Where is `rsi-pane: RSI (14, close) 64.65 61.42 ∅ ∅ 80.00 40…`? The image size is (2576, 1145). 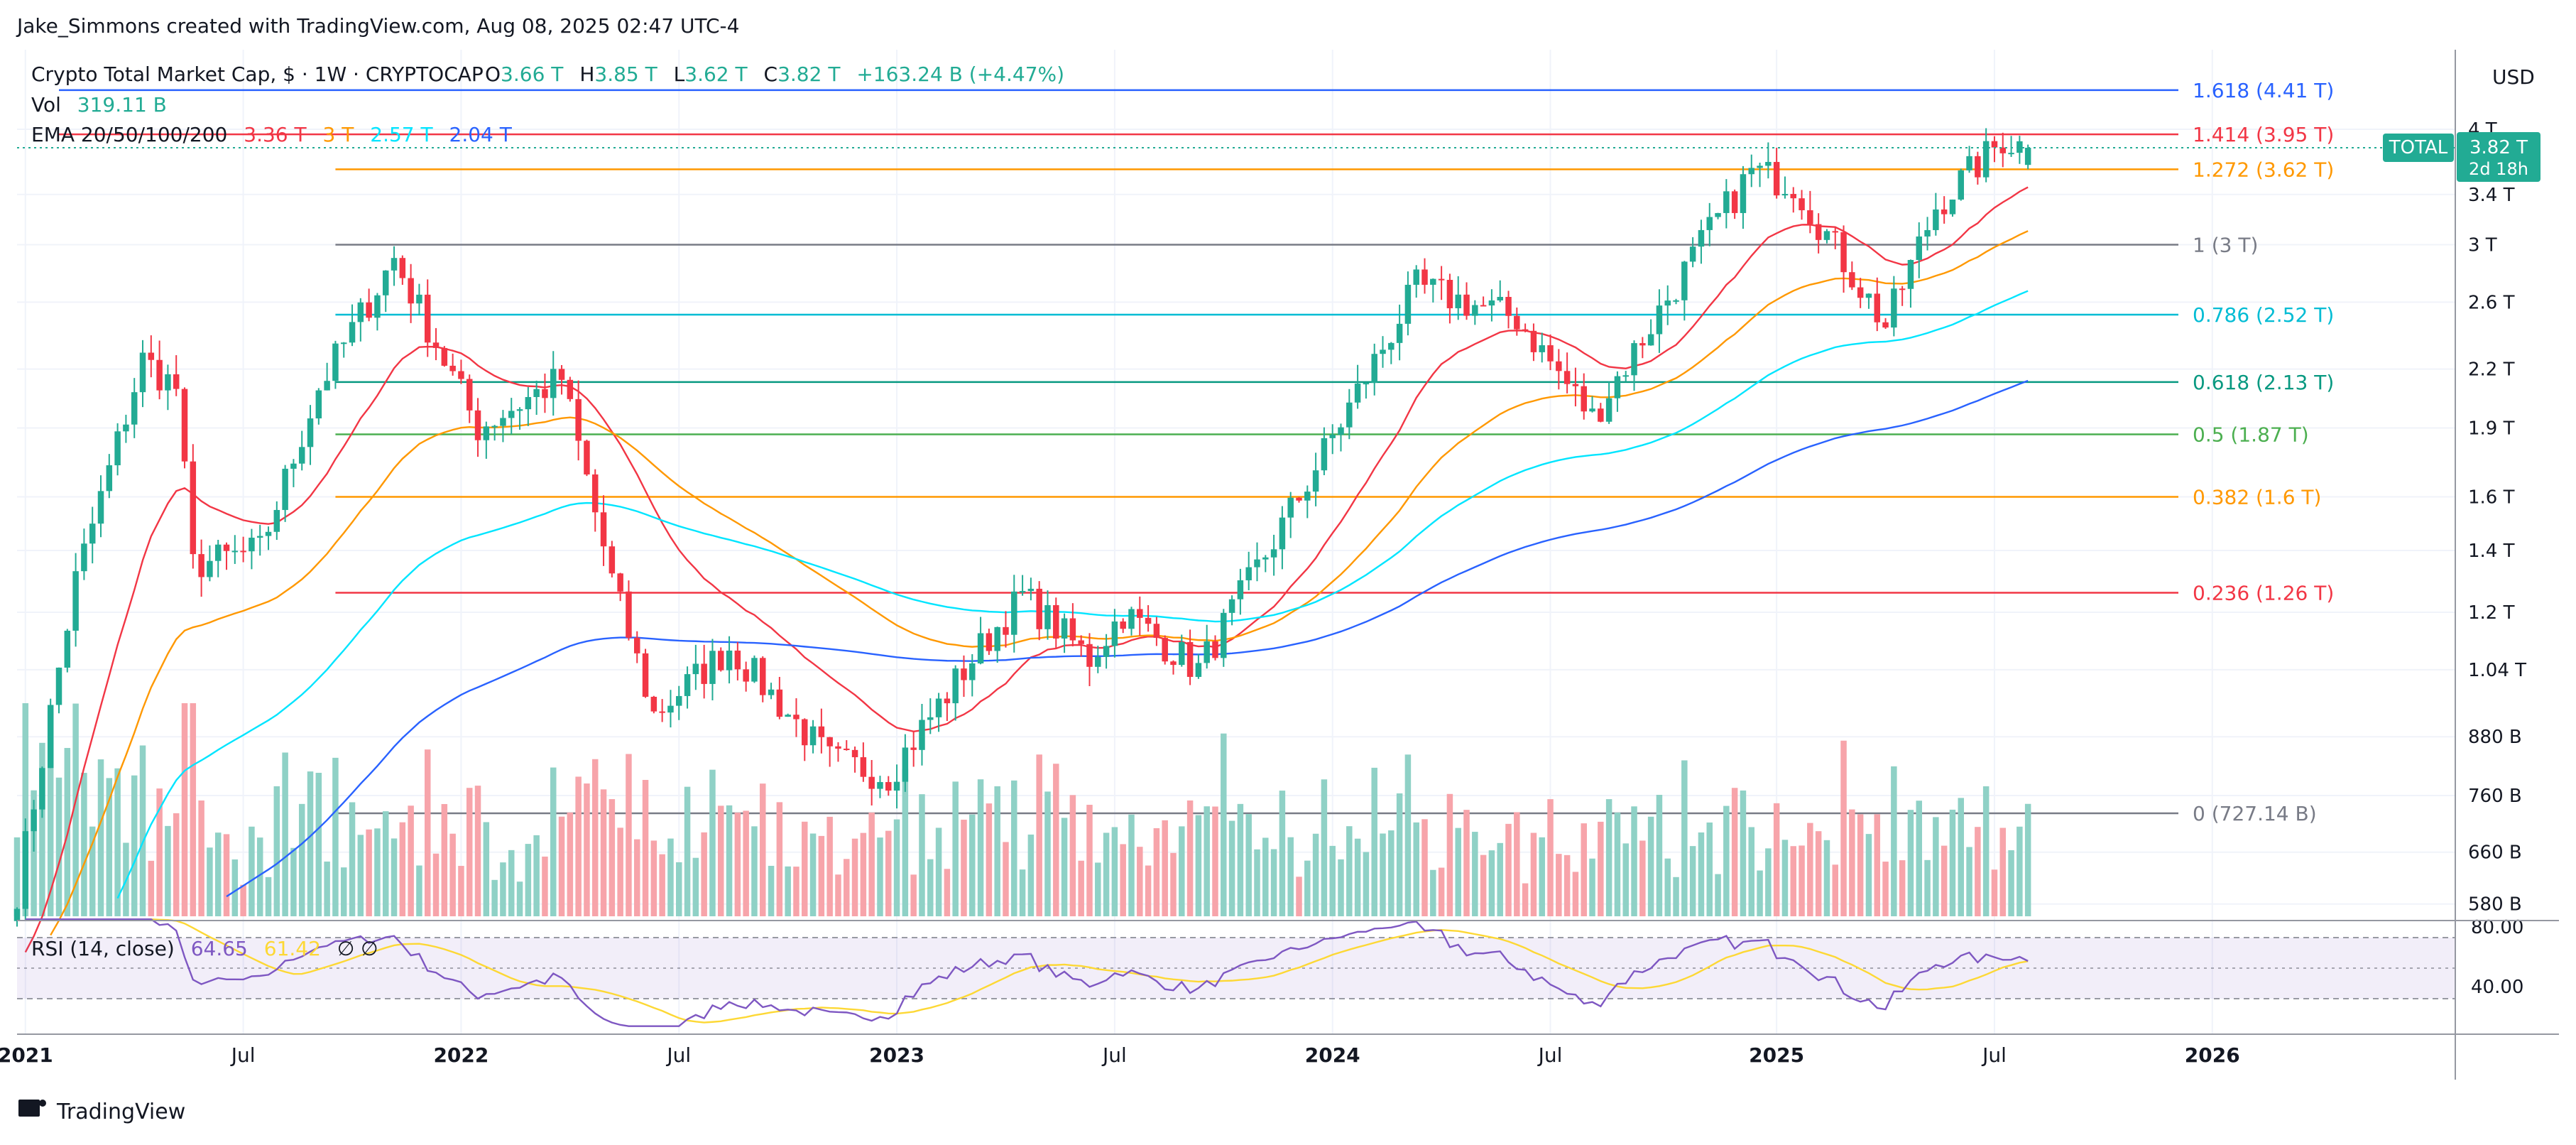 rsi-pane: RSI (14, close) 64.65 61.42 ∅ ∅ 80.00 40… is located at coordinates (1270, 972).